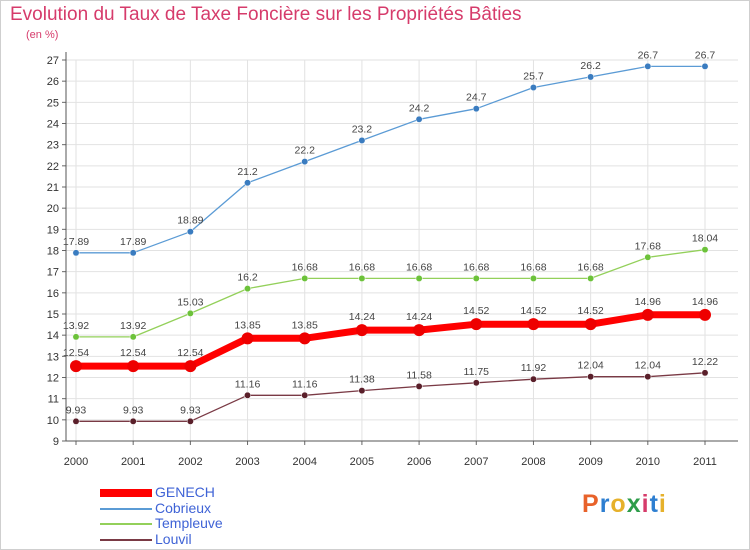 The height and width of the screenshot is (550, 750). I want to click on x-tick-label: 2001, so click(133, 462).